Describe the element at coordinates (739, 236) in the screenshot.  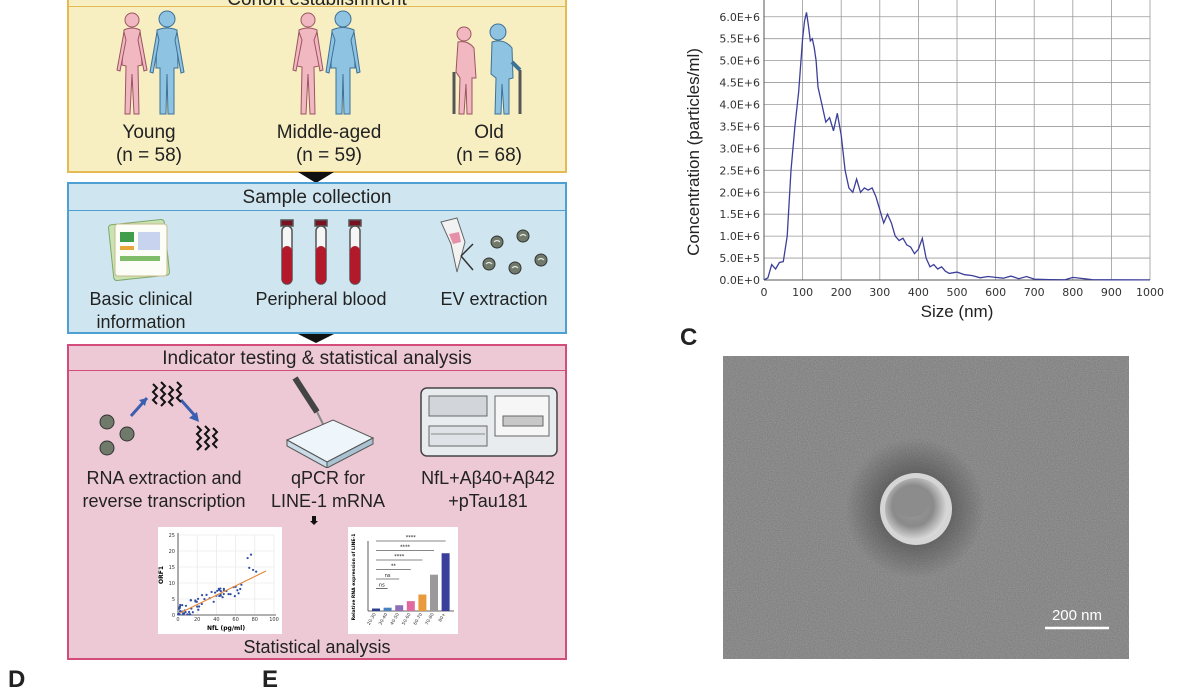
I see `nta-ytick-label: 1.0E+6` at that location.